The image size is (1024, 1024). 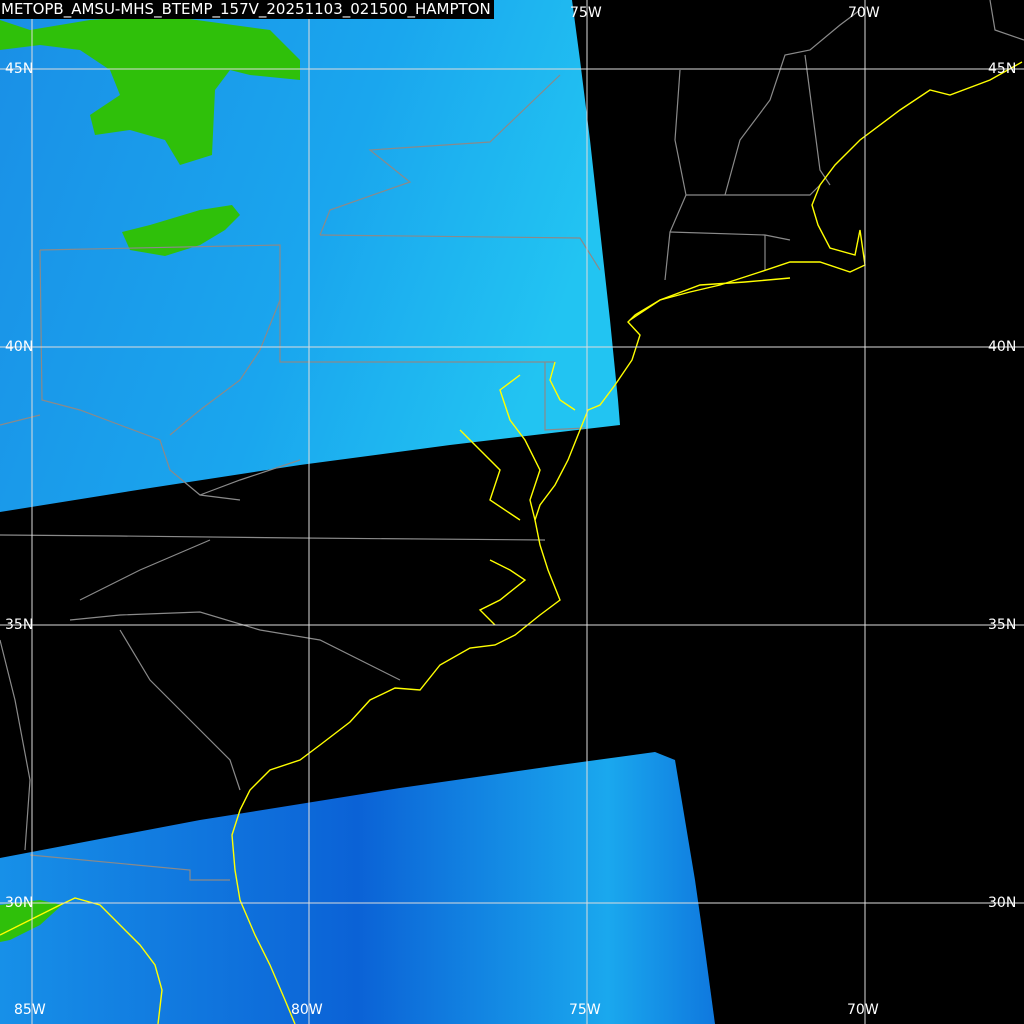 I want to click on label-right-30n: 30N, so click(x=1002, y=903).